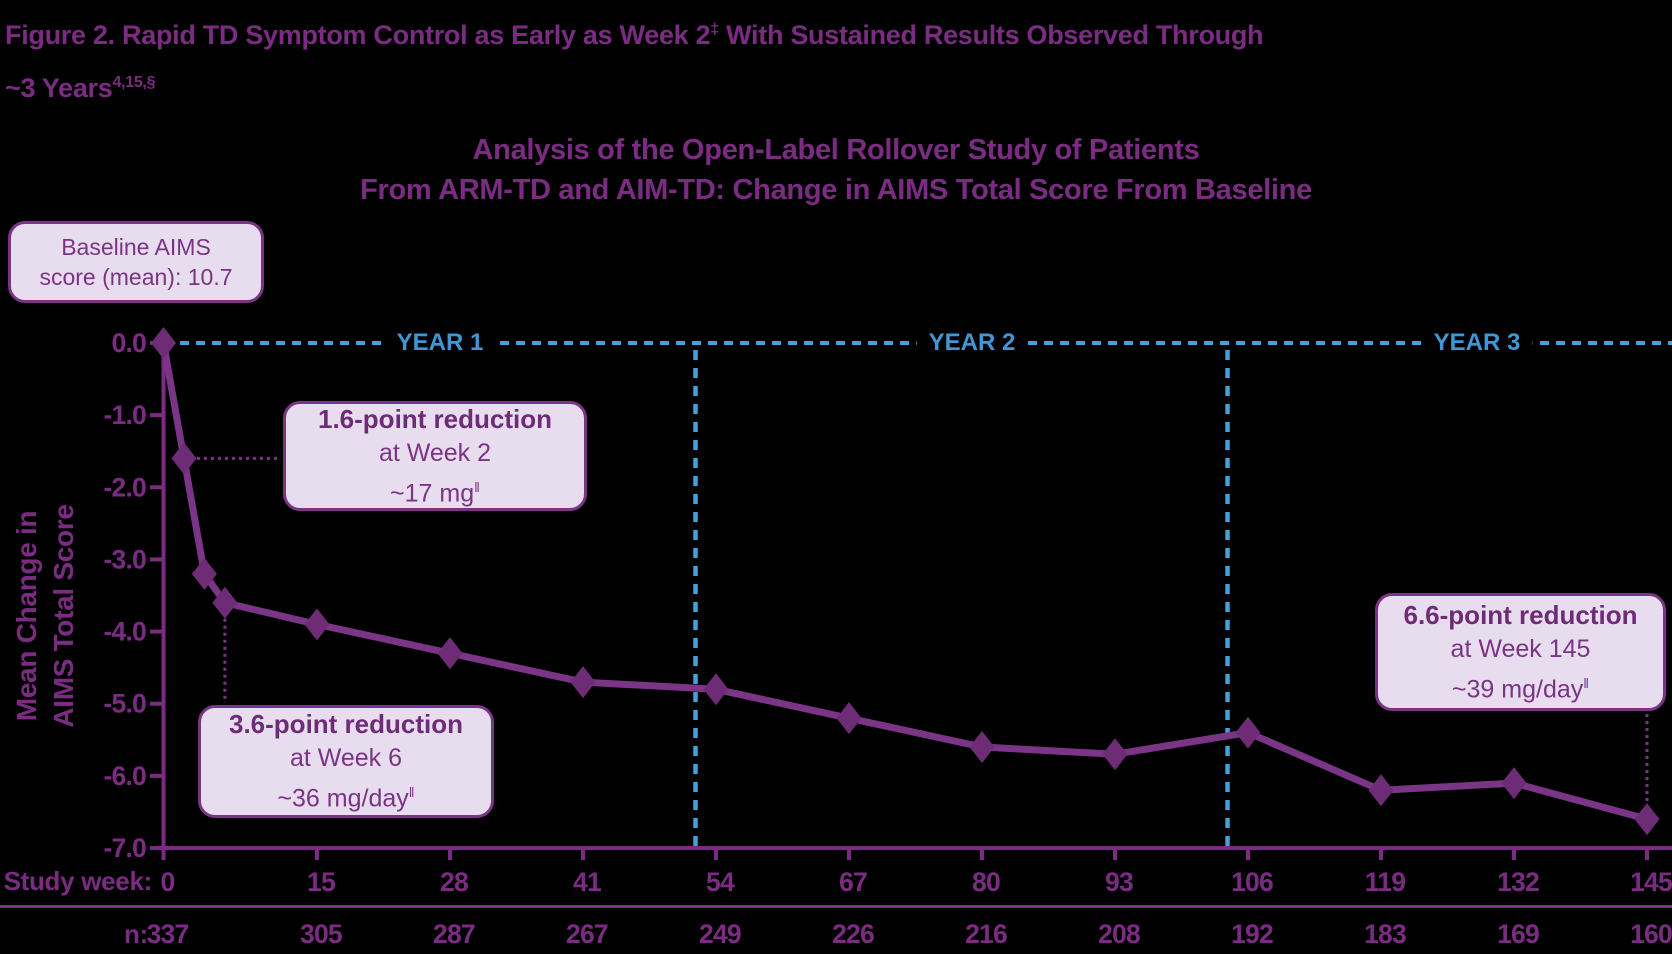  Describe the element at coordinates (1518, 934) in the screenshot. I see `n-value: 169` at that location.